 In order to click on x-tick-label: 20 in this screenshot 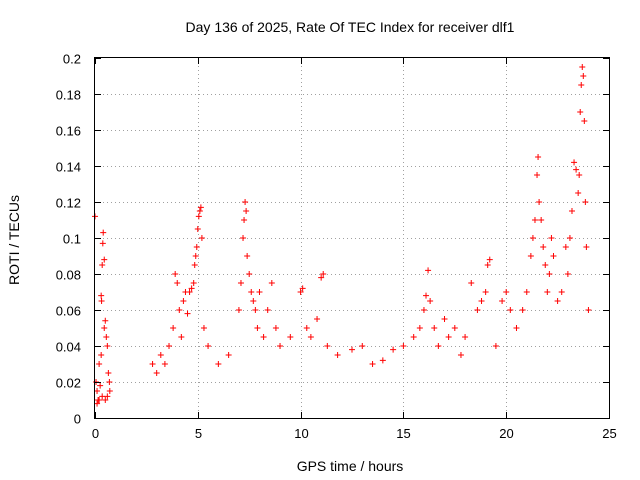, I will do `click(506, 433)`.